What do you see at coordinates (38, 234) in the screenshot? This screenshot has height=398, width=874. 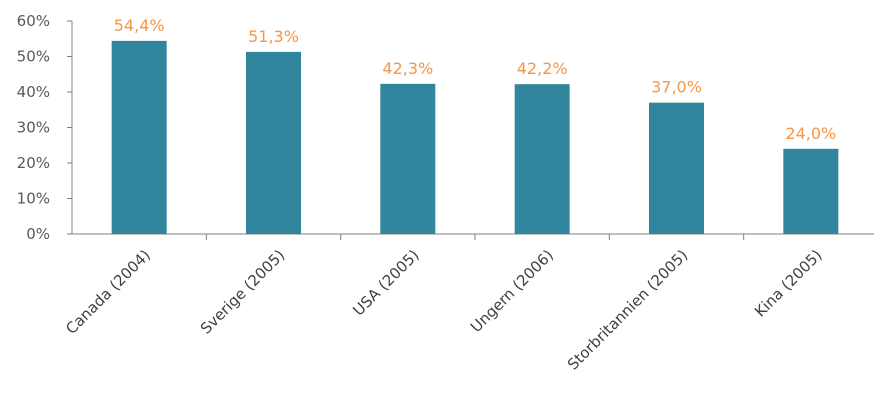 I see `y-tick-label: 0%` at bounding box center [38, 234].